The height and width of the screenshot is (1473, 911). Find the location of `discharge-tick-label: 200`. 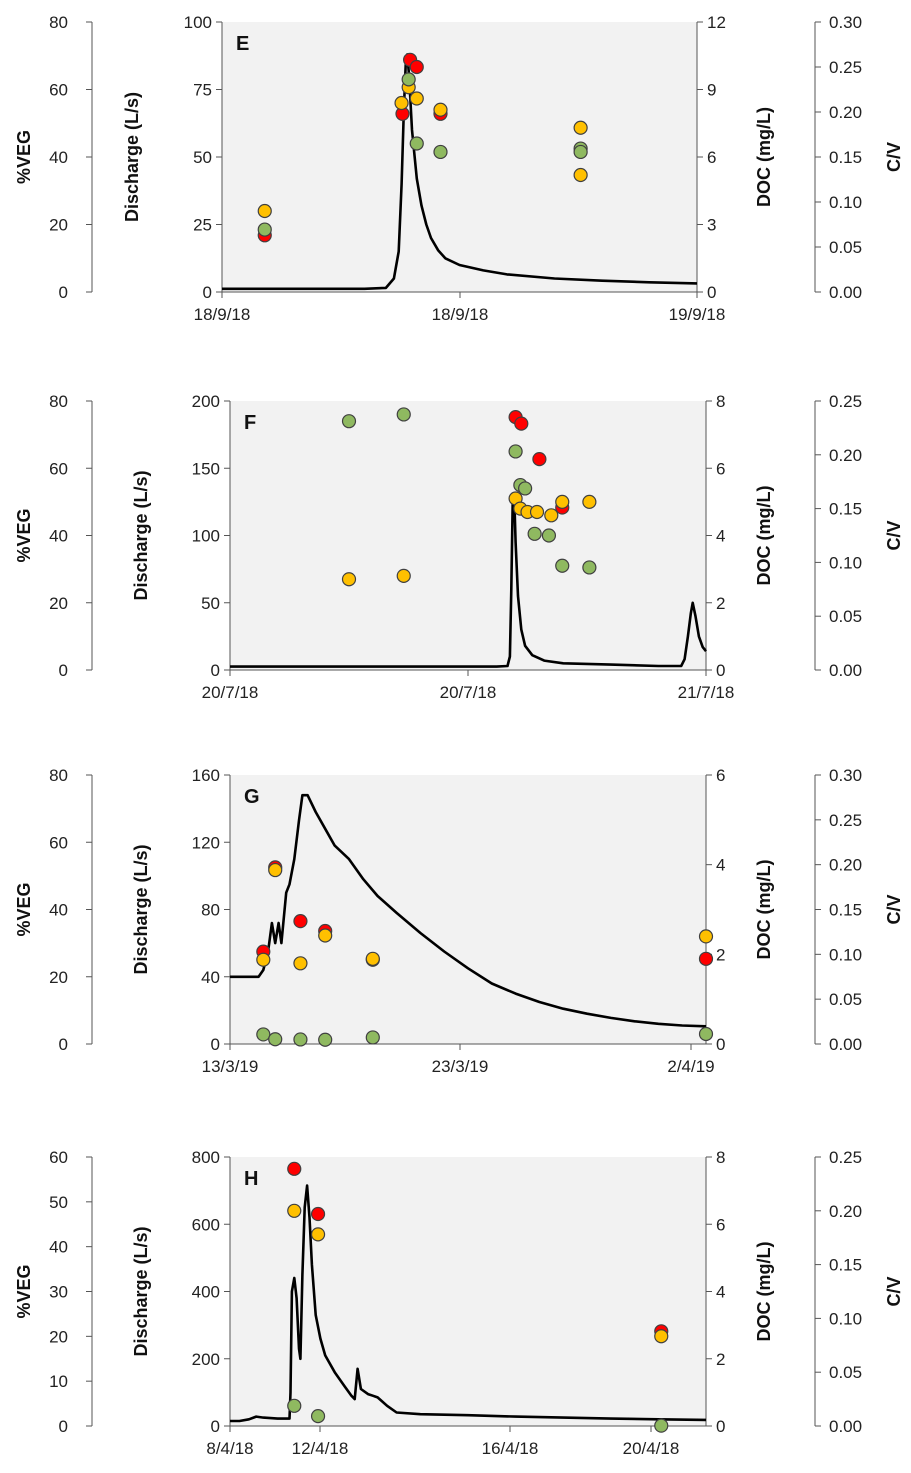

discharge-tick-label: 200 is located at coordinates (206, 1359).